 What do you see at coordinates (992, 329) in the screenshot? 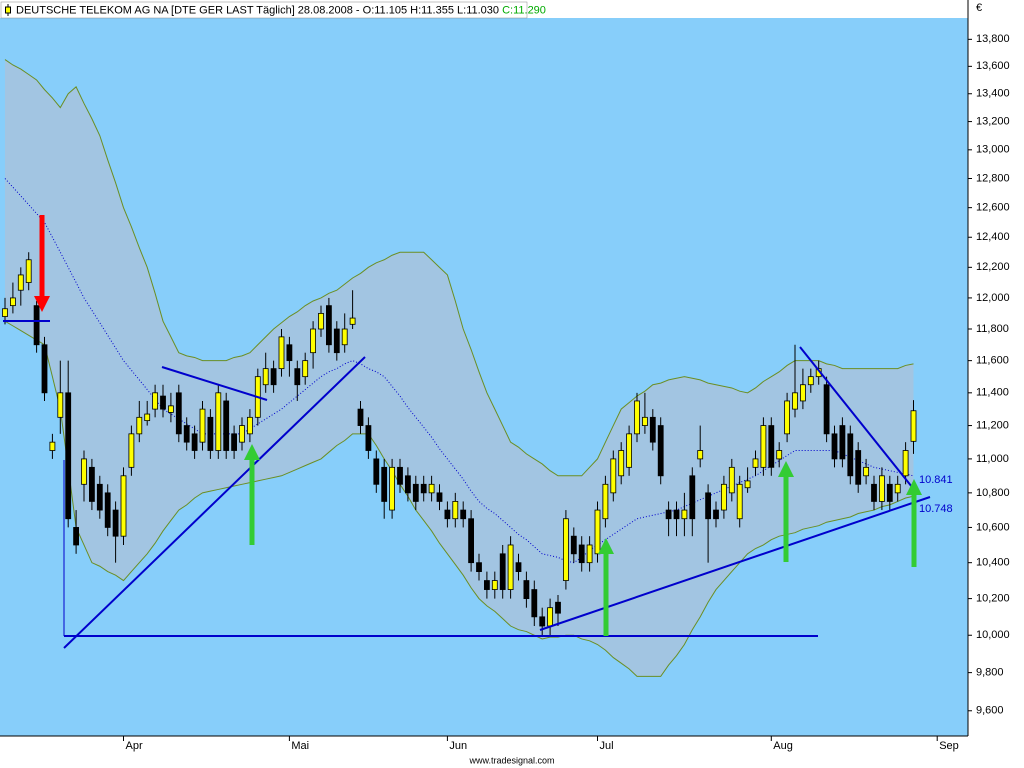
I see `y-tick-label: 11,800` at bounding box center [992, 329].